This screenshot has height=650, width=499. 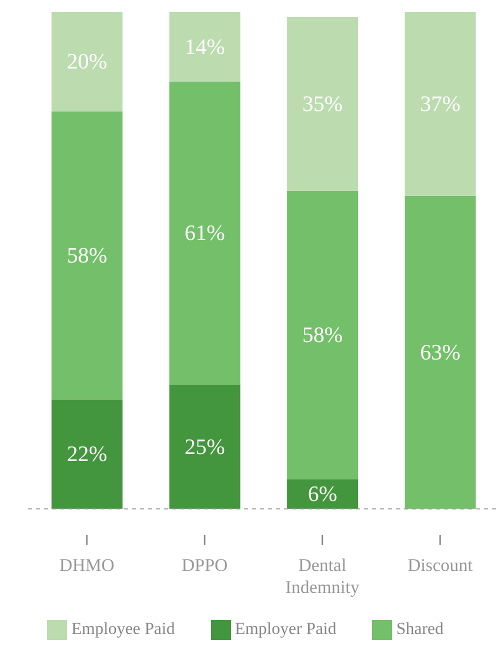 I want to click on x-tick-label: DPPO, so click(x=205, y=564).